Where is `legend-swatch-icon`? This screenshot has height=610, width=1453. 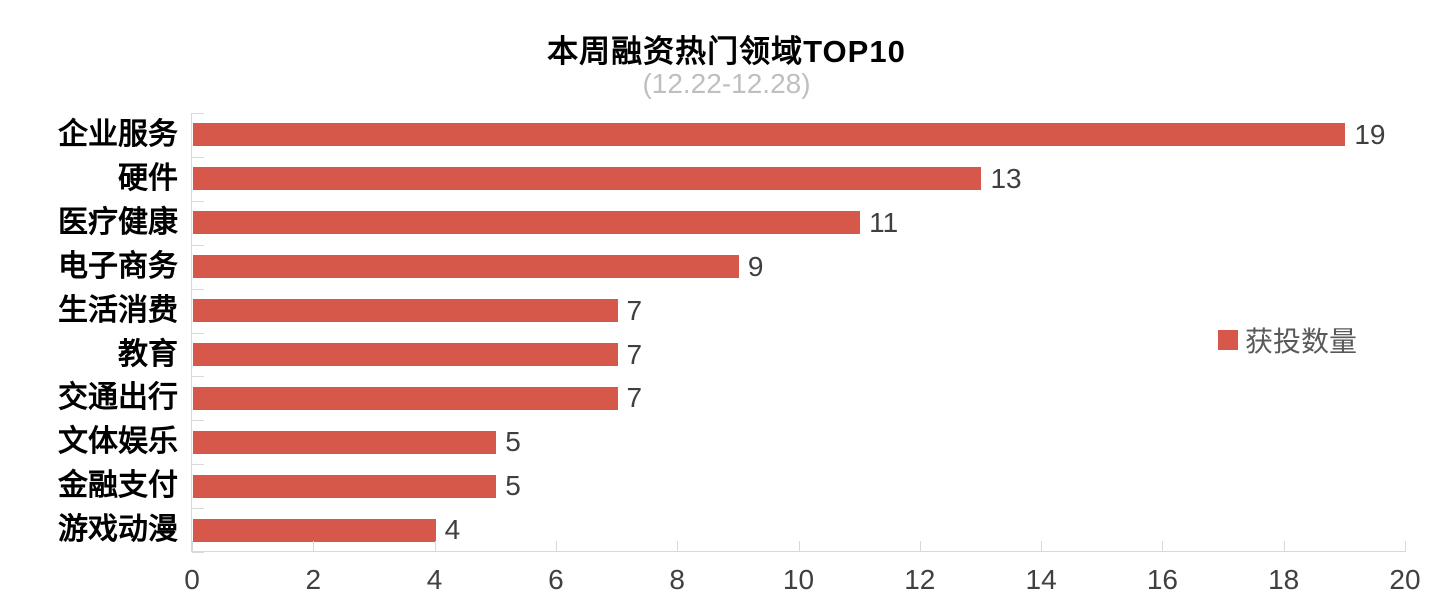 legend-swatch-icon is located at coordinates (1228, 340).